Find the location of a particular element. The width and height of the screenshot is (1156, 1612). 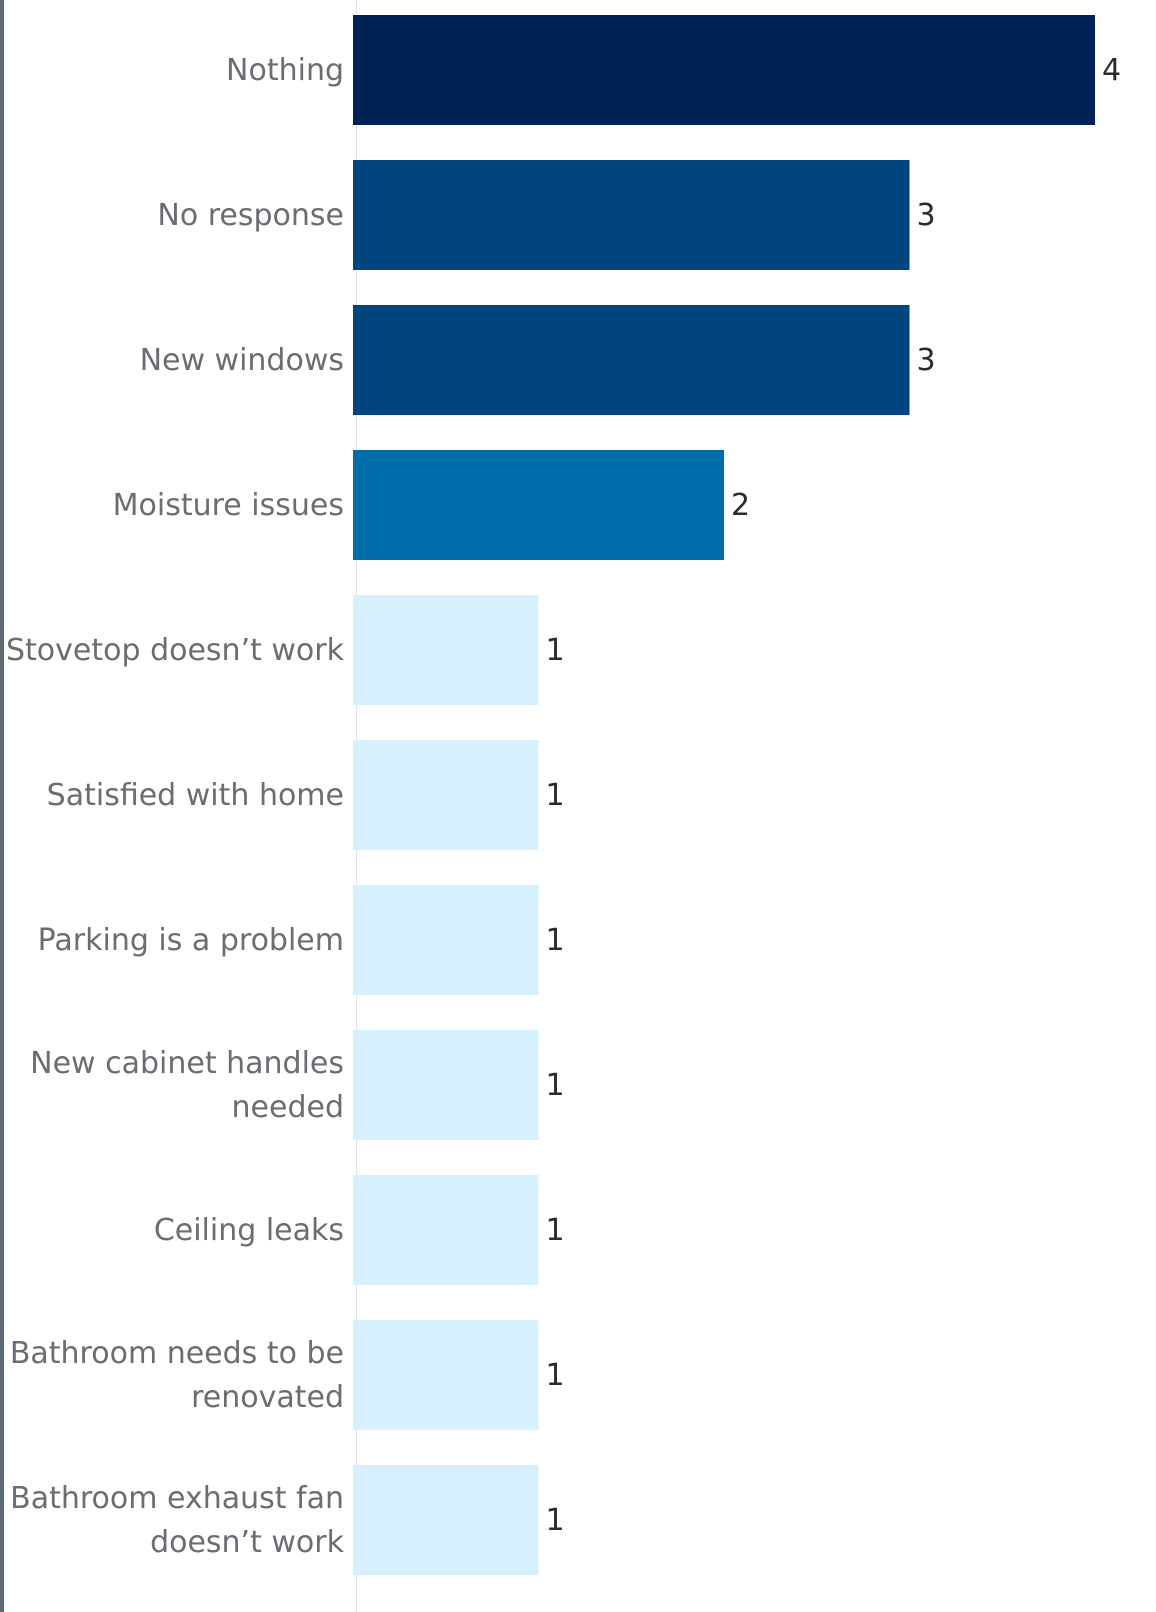

category-label-line: Parking is a problem is located at coordinates (191, 940).